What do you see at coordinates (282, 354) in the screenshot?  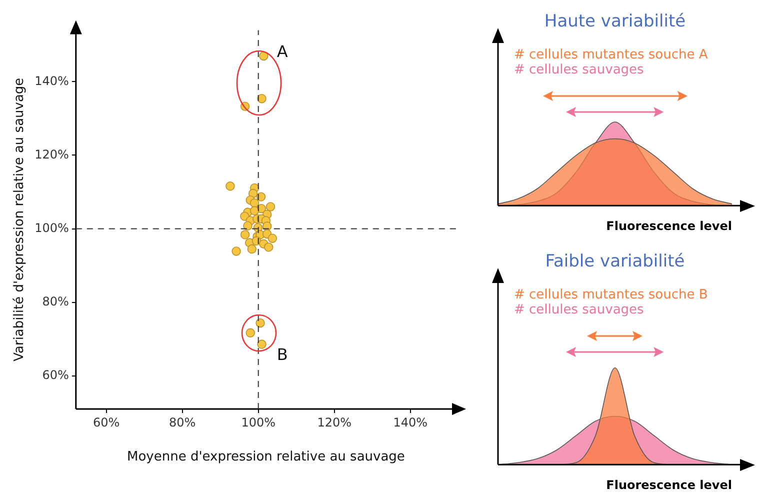 I see `annotation: B` at bounding box center [282, 354].